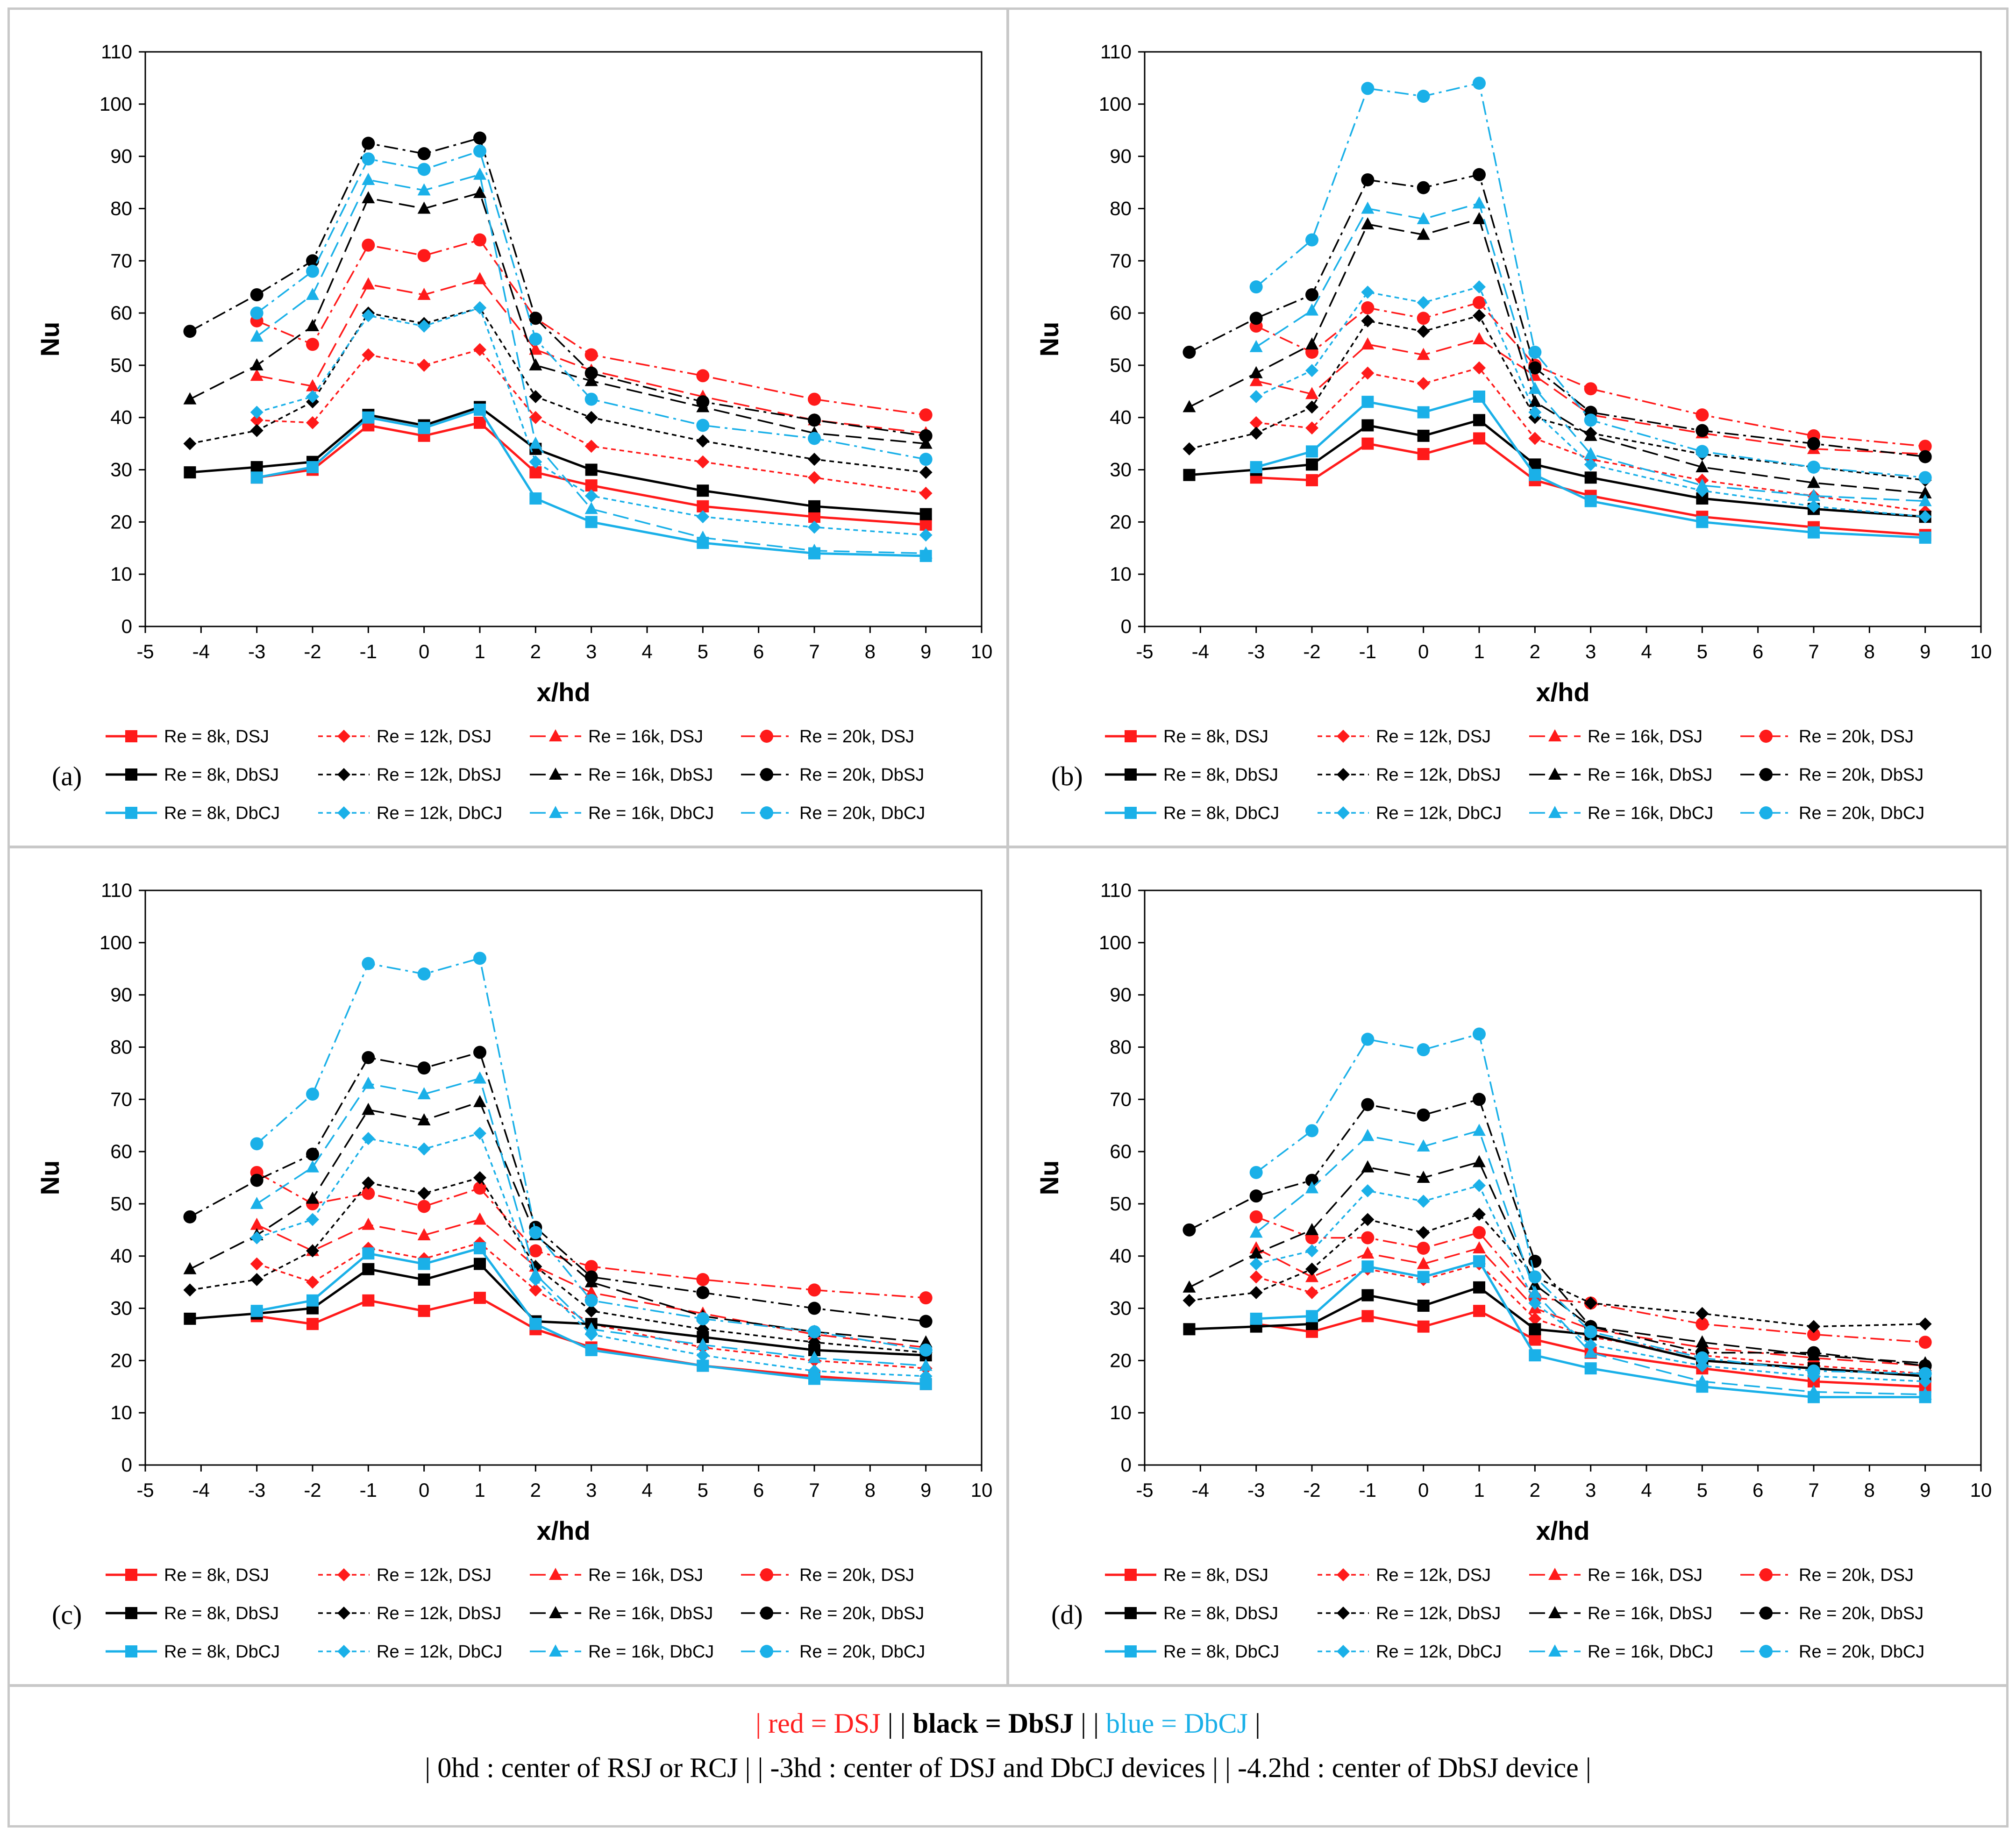  I want to click on series-re-16k-dbsj, so click(558, 317).